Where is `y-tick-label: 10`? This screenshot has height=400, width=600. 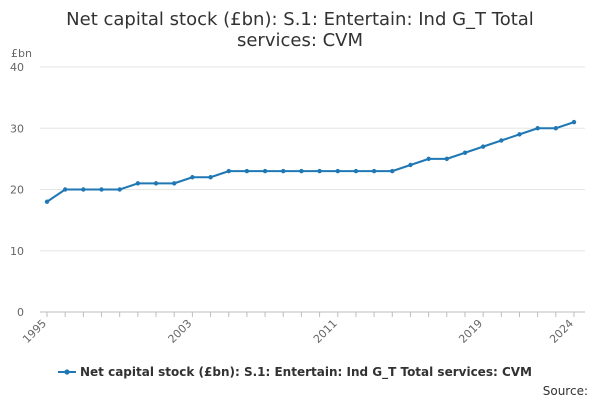
y-tick-label: 10 is located at coordinates (17, 251).